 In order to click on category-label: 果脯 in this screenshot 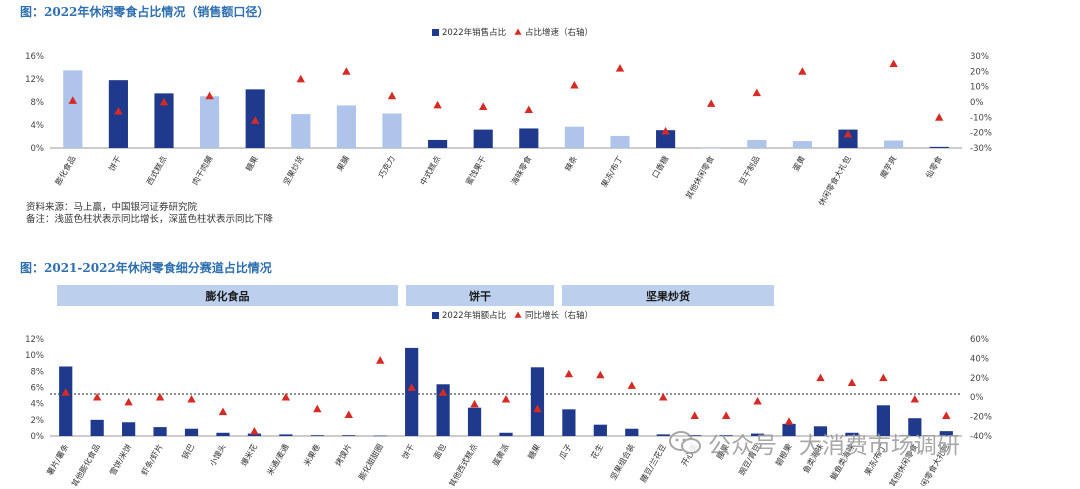, I will do `click(342, 163)`.